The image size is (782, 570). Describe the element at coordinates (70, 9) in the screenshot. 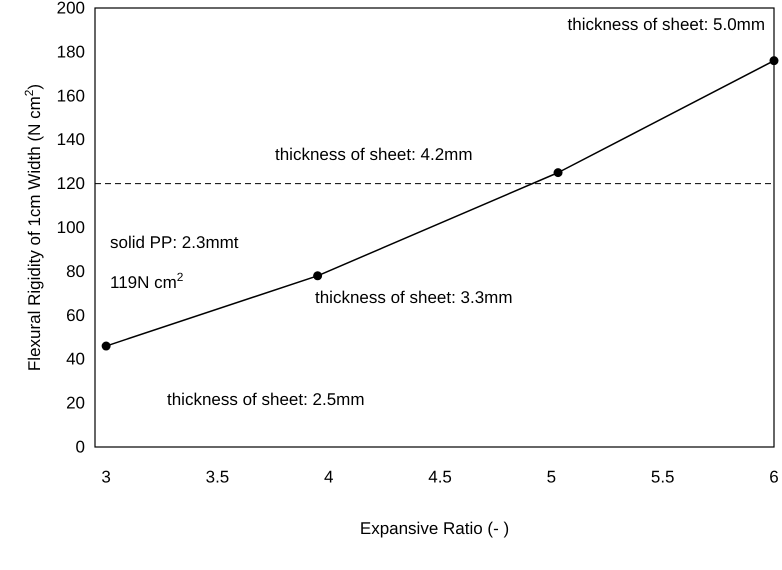

I see `y-tick-label: 200` at that location.